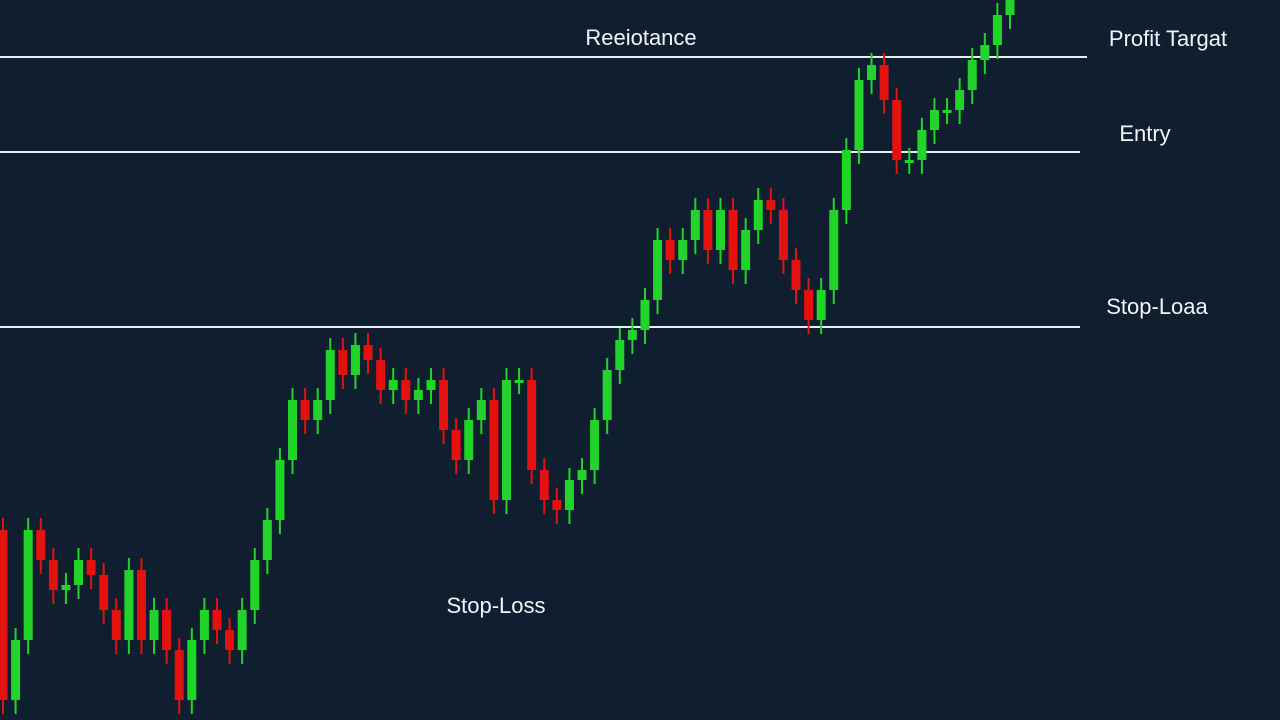  Describe the element at coordinates (1157, 306) in the screenshot. I see `level-label: Stop-Loaa` at that location.